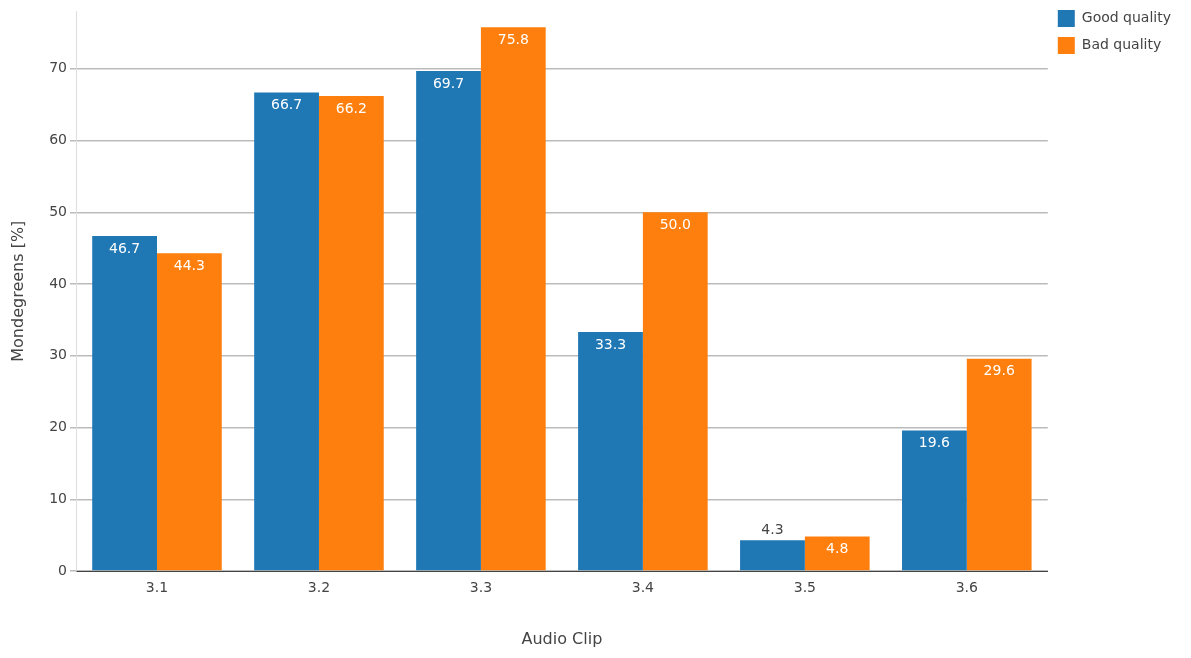 This screenshot has width=1191, height=658. What do you see at coordinates (58, 210) in the screenshot?
I see `y-tick-label: 50` at bounding box center [58, 210].